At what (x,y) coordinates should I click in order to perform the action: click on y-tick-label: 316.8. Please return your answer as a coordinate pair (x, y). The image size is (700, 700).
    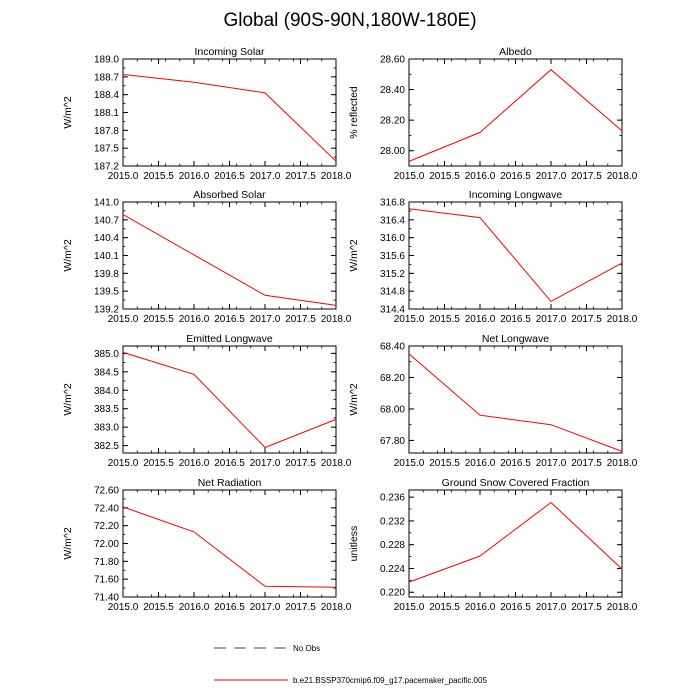
    Looking at the image, I should click on (392, 203).